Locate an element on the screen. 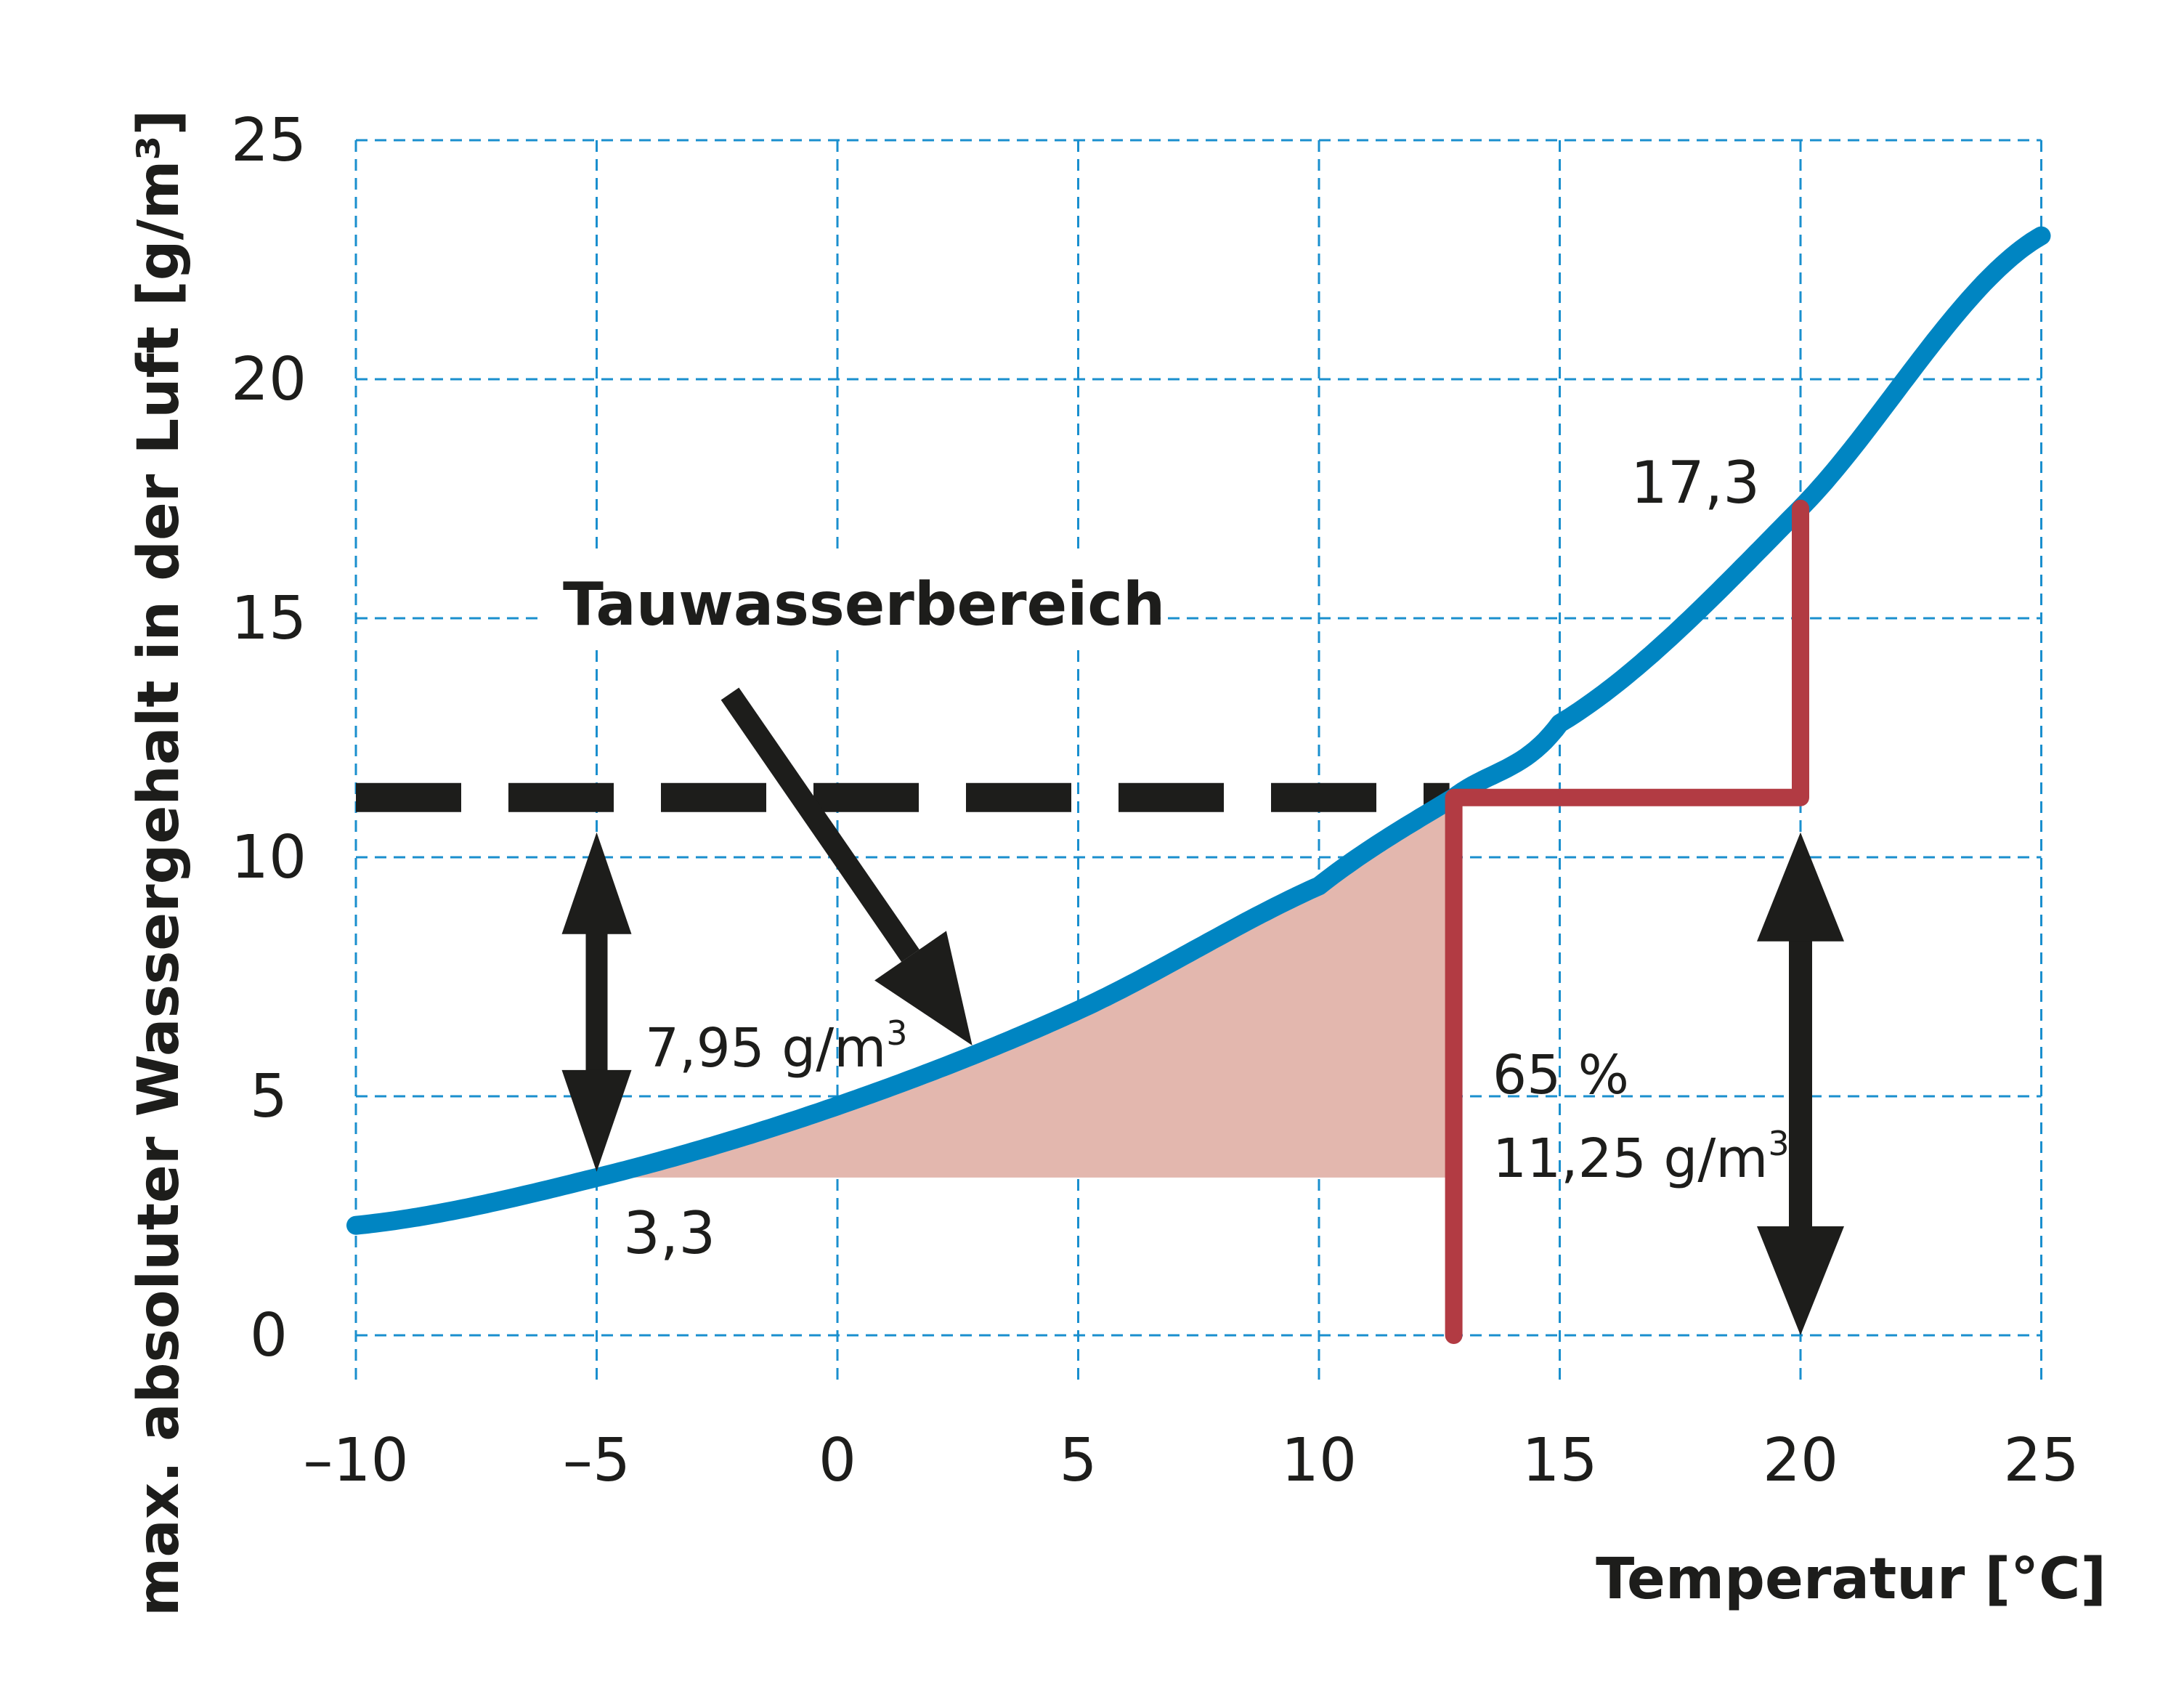 Image resolution: width=2184 pixels, height=1692 pixels. diff-label-left: 7,95 g/m3 is located at coordinates (776, 1046).